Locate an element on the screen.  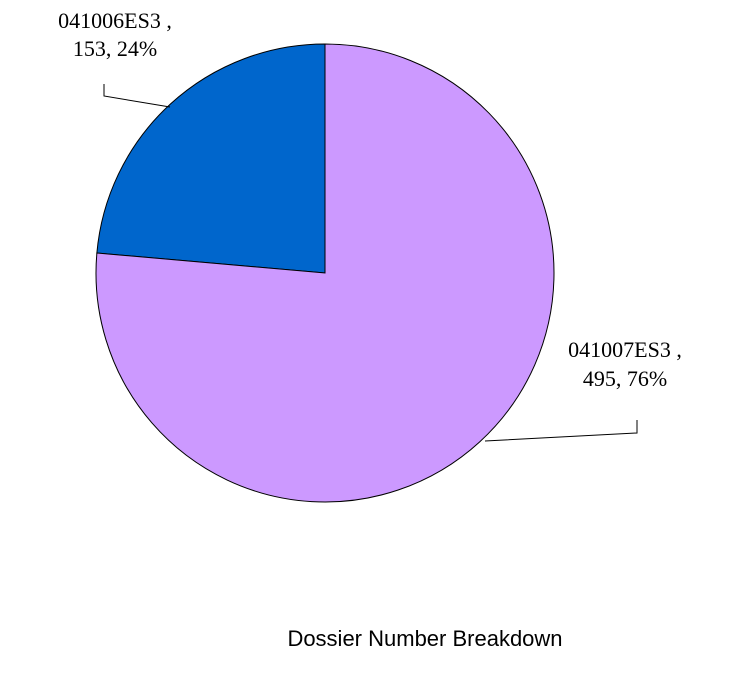
slice-value-label: 153, 24% is located at coordinates (115, 48).